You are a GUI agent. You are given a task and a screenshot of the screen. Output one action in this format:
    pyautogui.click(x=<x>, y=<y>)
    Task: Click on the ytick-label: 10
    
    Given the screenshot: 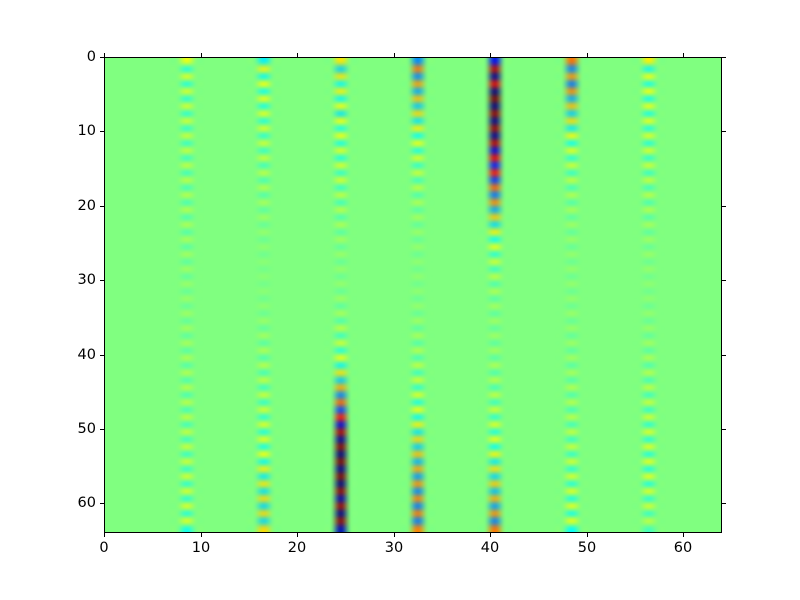 What is the action you would take?
    pyautogui.click(x=86, y=130)
    